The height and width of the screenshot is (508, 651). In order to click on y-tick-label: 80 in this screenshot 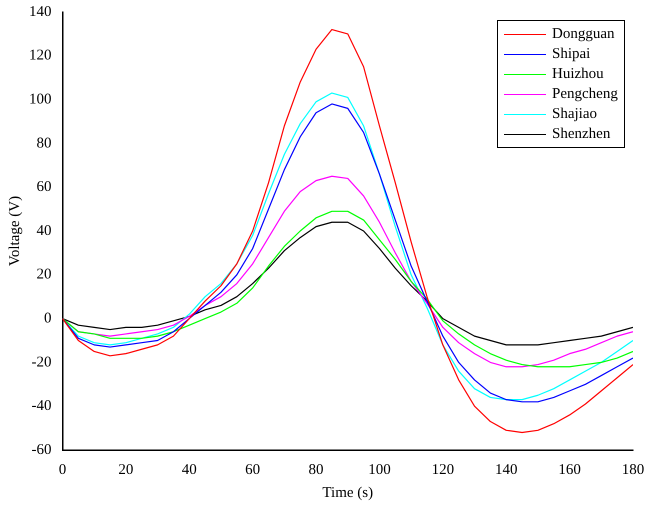, I will do `click(44, 143)`.